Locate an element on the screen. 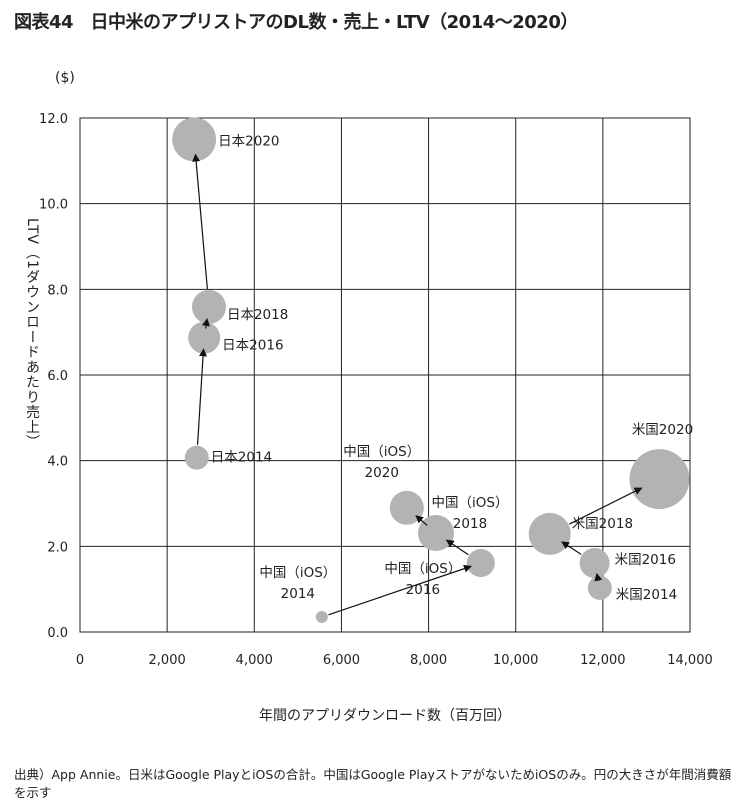 This screenshot has width=741, height=807. bubble-label: 中国（iOS） 2016 is located at coordinates (422, 579).